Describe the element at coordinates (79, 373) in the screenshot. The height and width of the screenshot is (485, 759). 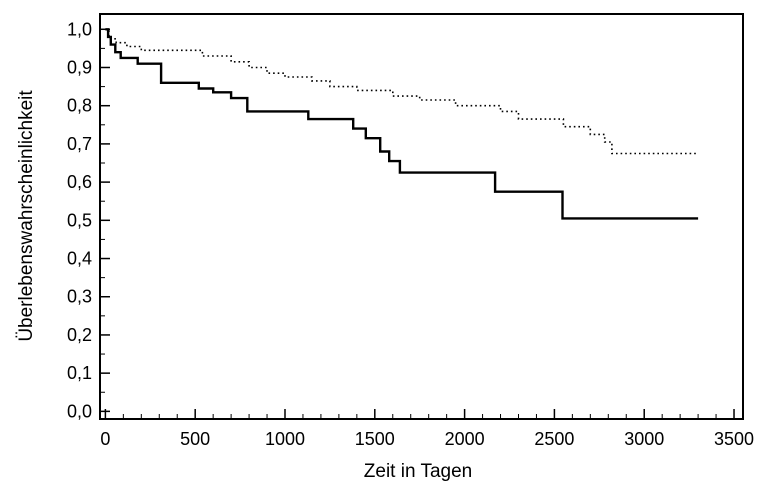
I see `y-tick-label: 0,1` at that location.